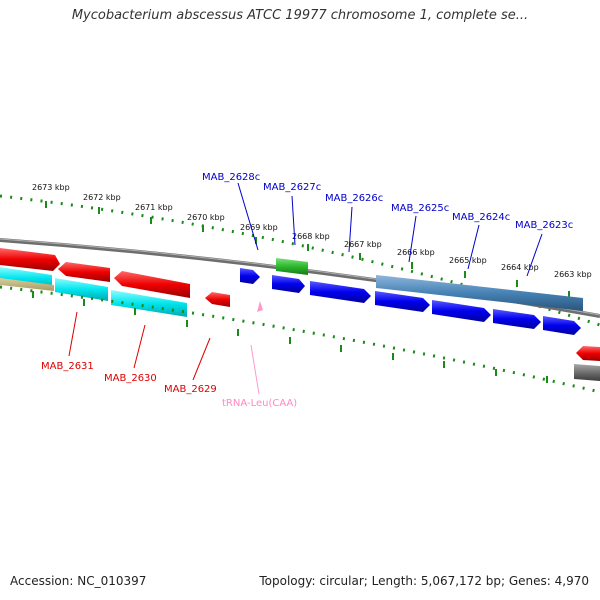 This screenshot has height=600, width=600. Describe the element at coordinates (363, 244) in the screenshot. I see `scale-label: 2667 kbp` at that location.